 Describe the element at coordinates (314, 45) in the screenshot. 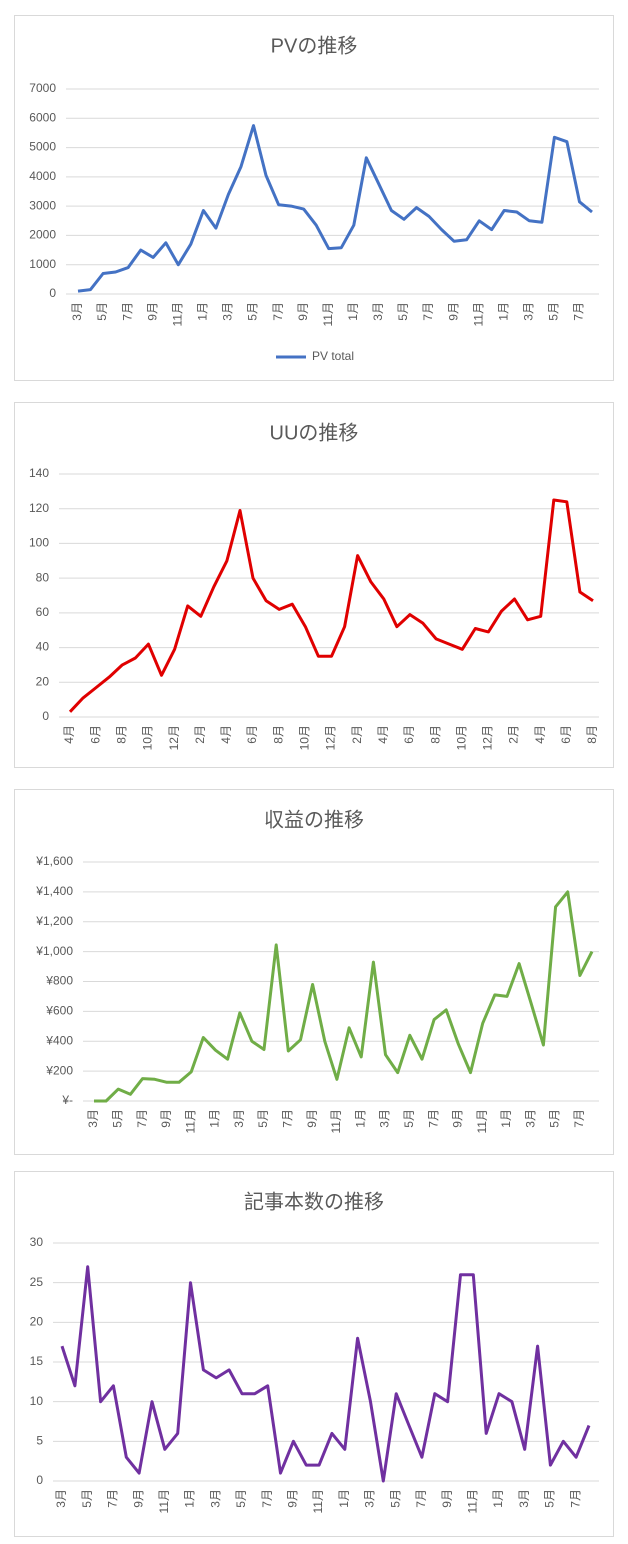

I see `chart-title: PVの推移` at that location.